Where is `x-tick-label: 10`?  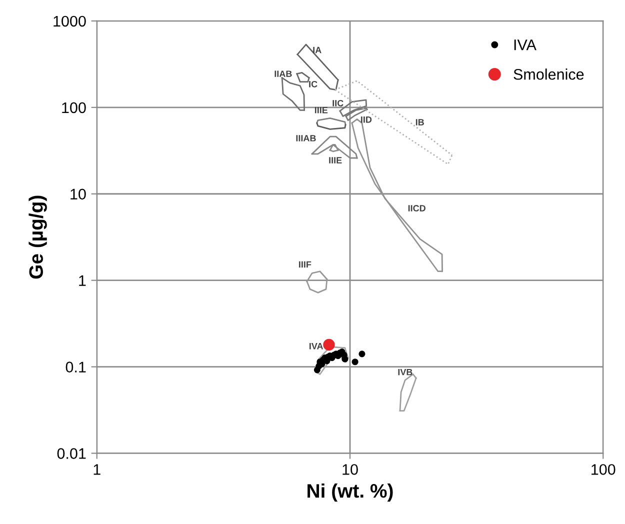 x-tick-label: 10 is located at coordinates (350, 469).